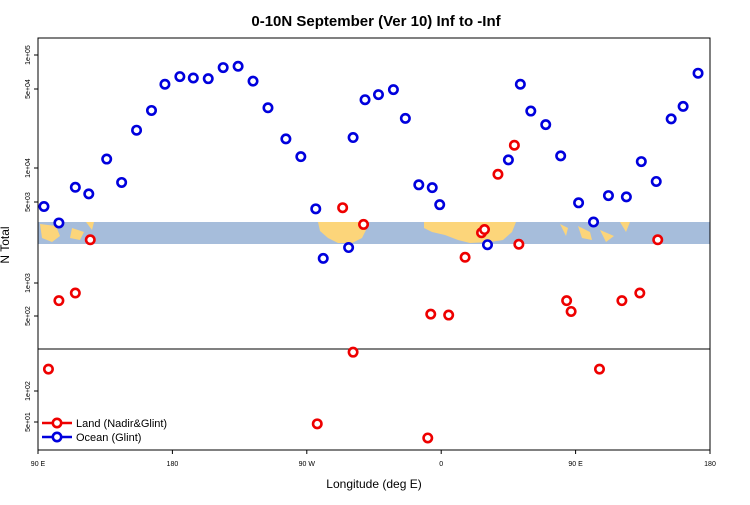 The image size is (750, 505). I want to click on y-tick-label: 5e+03, so click(28, 202).